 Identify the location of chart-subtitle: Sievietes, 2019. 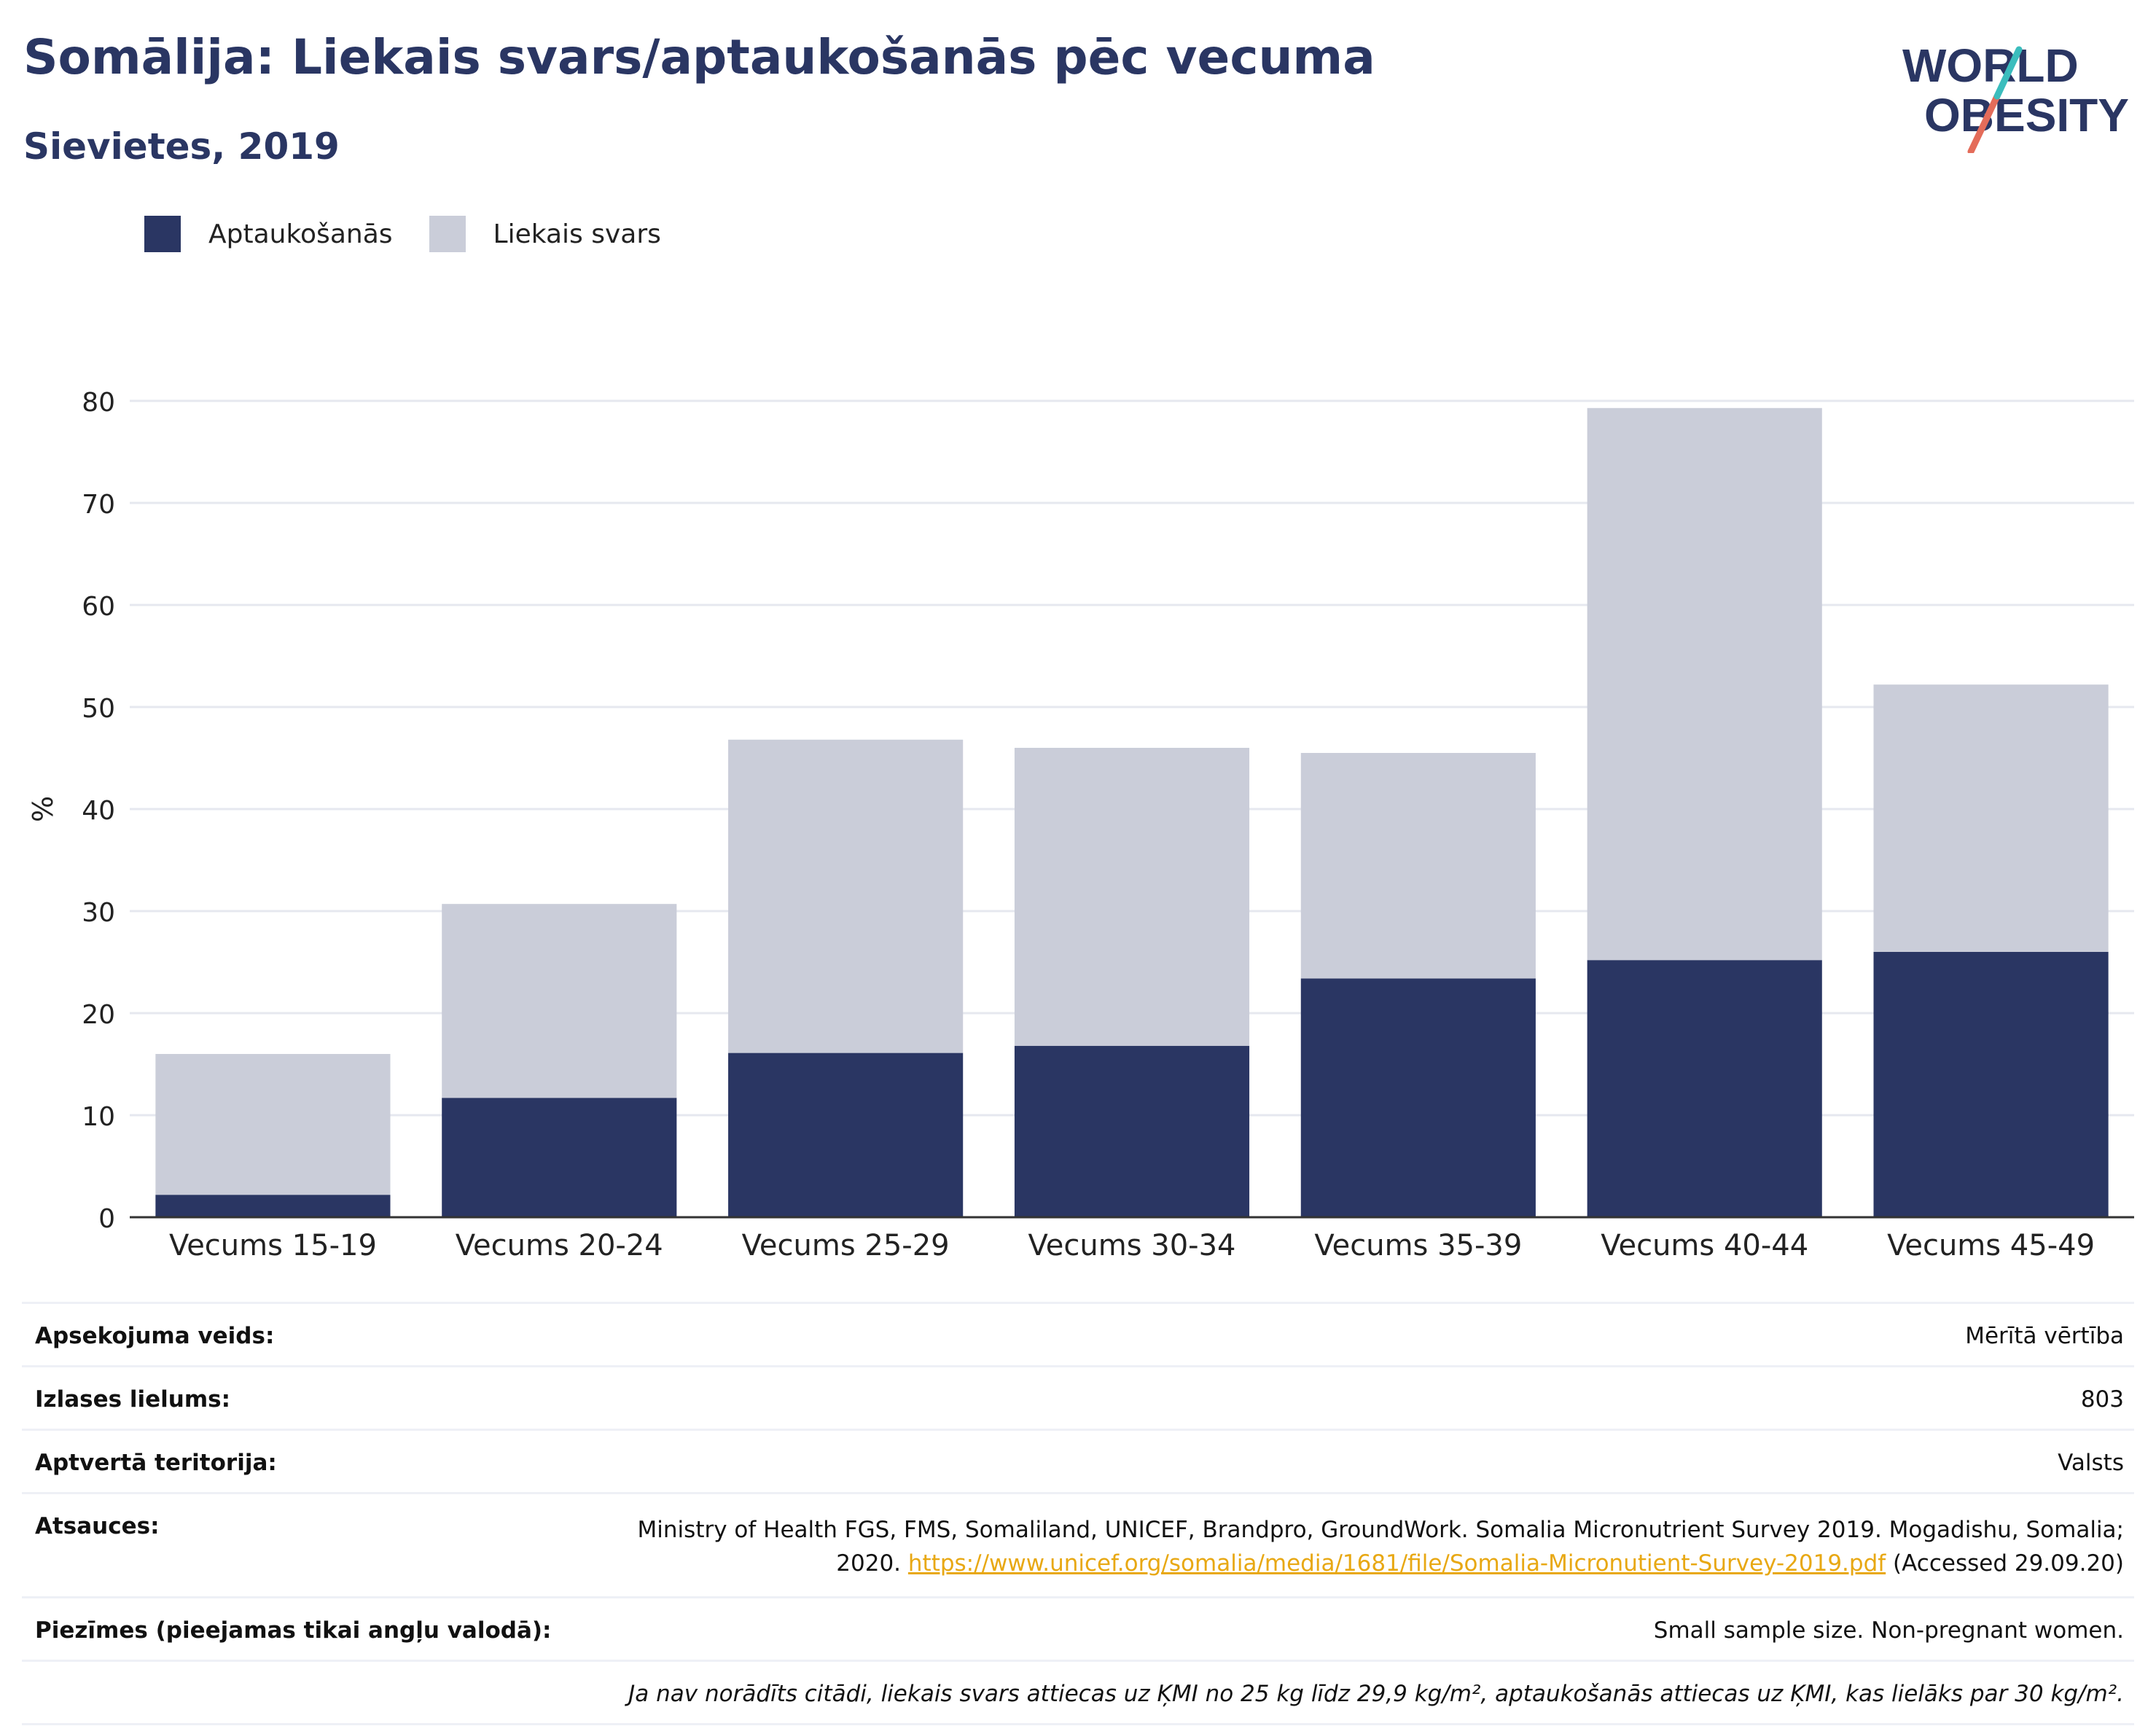
(182, 146).